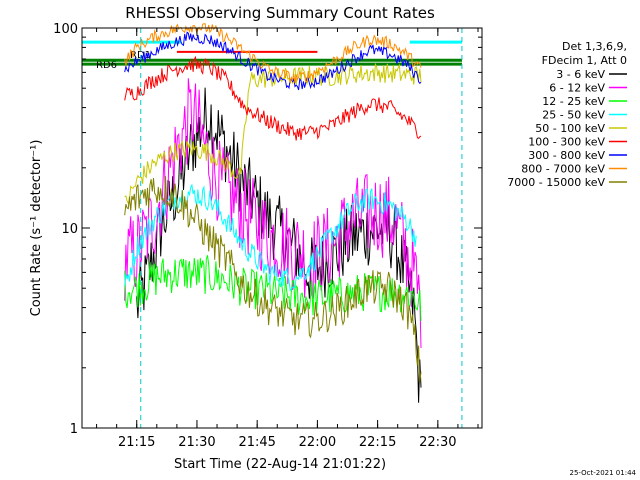  What do you see at coordinates (377, 442) in the screenshot?
I see `x-tick-label: 22:15` at bounding box center [377, 442].